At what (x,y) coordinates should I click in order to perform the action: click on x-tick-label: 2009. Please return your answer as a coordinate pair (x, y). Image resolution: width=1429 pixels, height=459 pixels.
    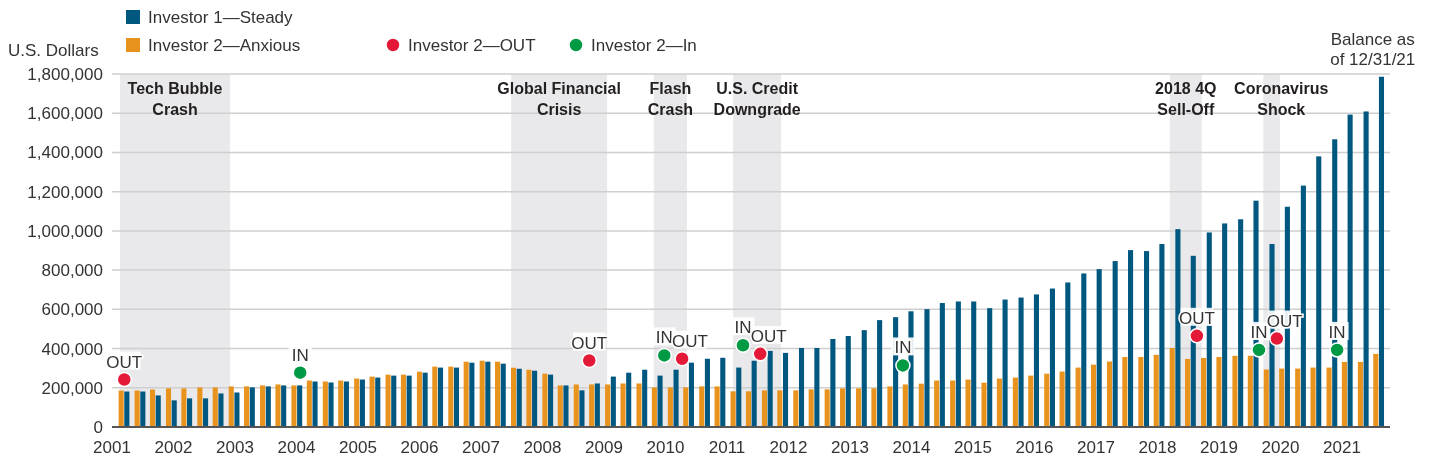
    Looking at the image, I should click on (604, 447).